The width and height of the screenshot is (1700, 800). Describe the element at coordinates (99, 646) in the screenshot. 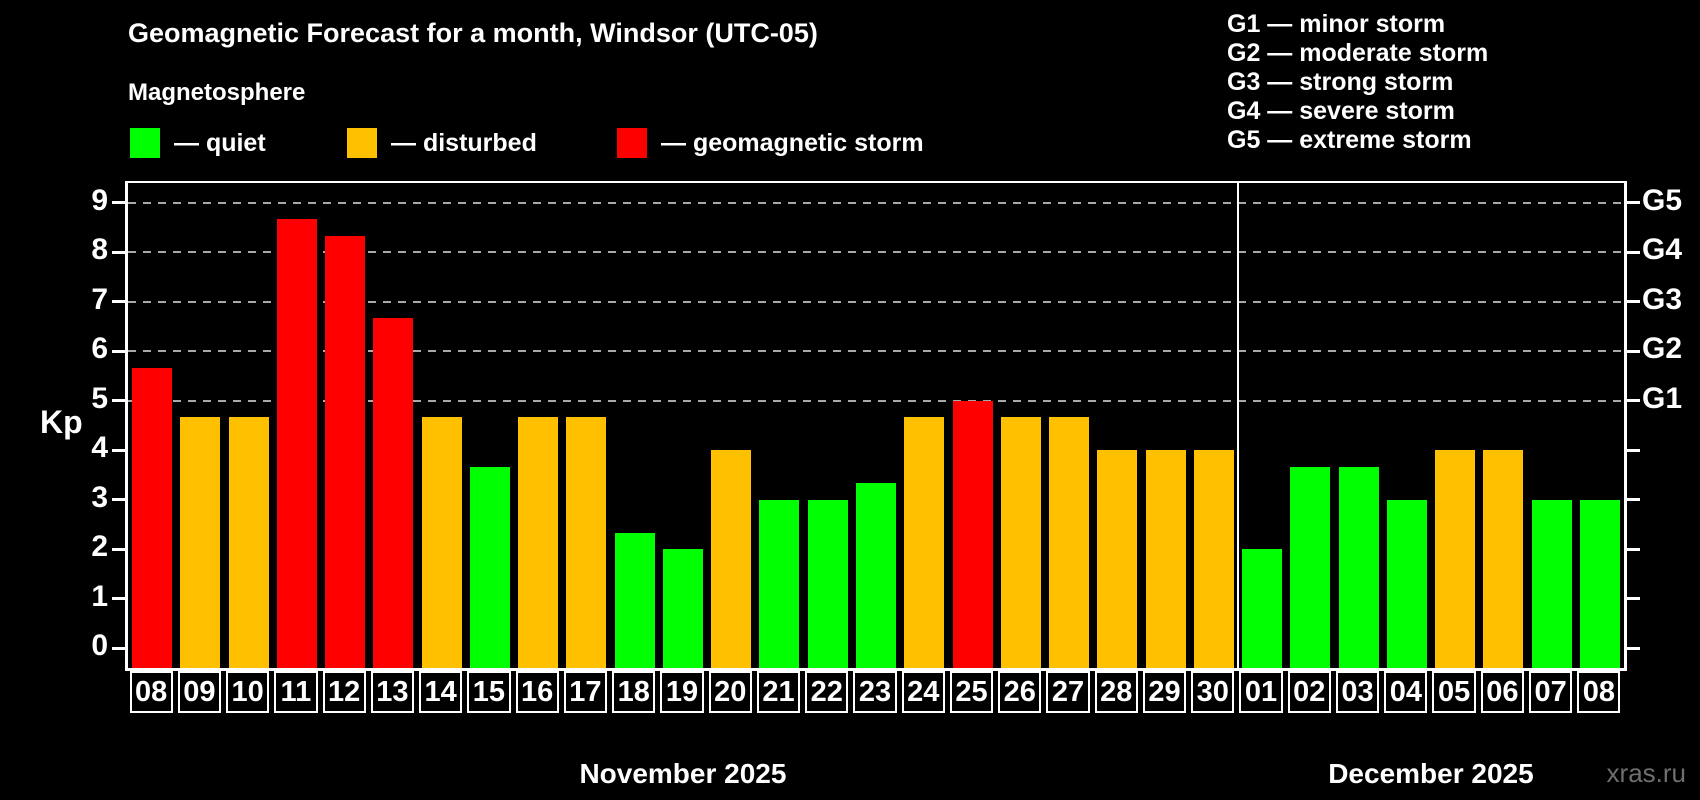

I see `y-tick-label-0: 0` at that location.